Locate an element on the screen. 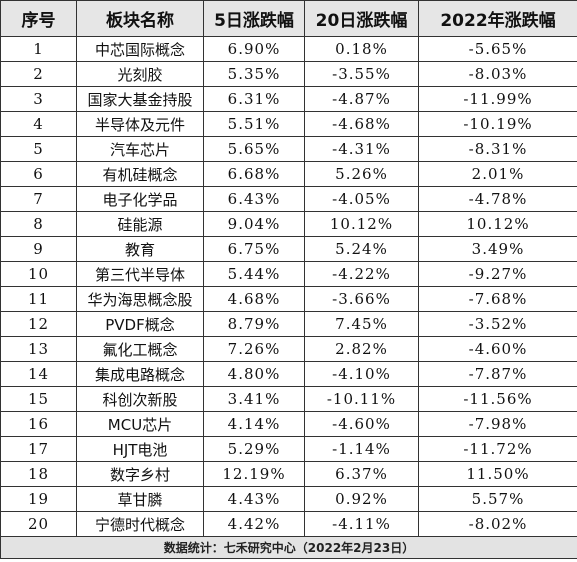  cell-5d-change: 5.35% is located at coordinates (254, 74).